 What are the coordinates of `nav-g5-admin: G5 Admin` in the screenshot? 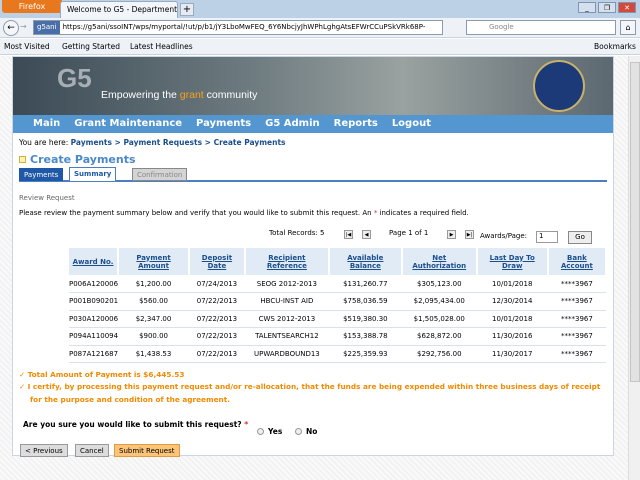 It's located at (292, 123).